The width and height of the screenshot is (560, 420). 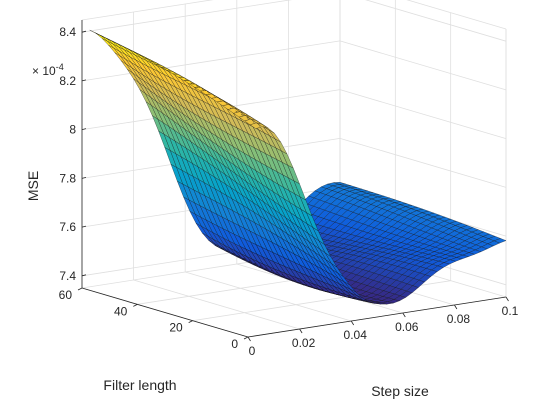 What do you see at coordinates (67, 32) in the screenshot?
I see `z-tick-label: 8.4` at bounding box center [67, 32].